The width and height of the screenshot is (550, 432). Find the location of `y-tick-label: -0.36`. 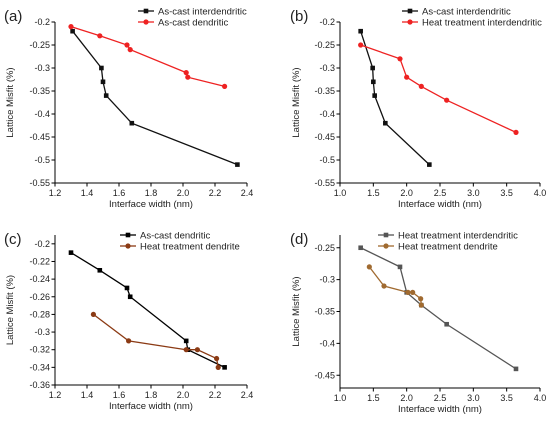

y-tick-label: -0.36 is located at coordinates (39, 385).